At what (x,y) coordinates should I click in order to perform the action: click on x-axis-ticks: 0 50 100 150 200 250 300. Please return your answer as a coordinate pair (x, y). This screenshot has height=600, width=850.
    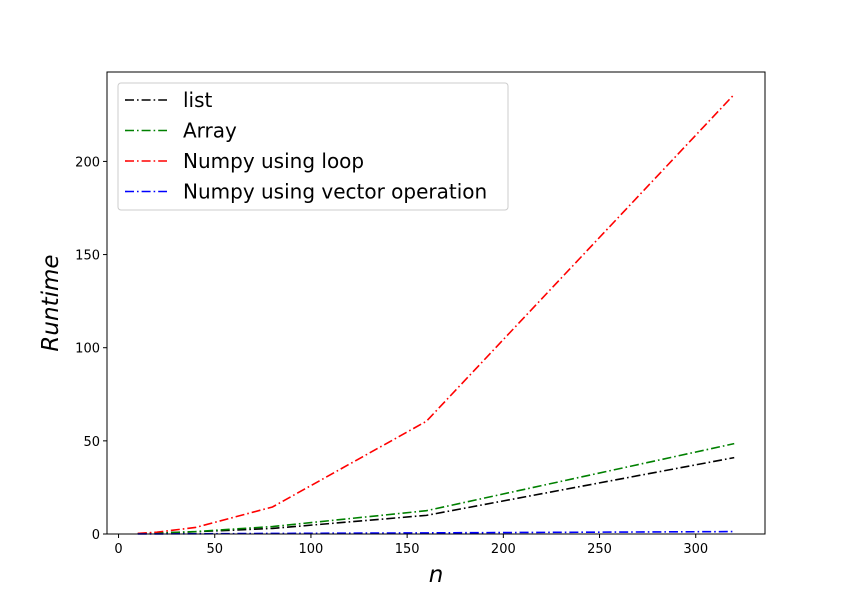
    Looking at the image, I should click on (411, 545).